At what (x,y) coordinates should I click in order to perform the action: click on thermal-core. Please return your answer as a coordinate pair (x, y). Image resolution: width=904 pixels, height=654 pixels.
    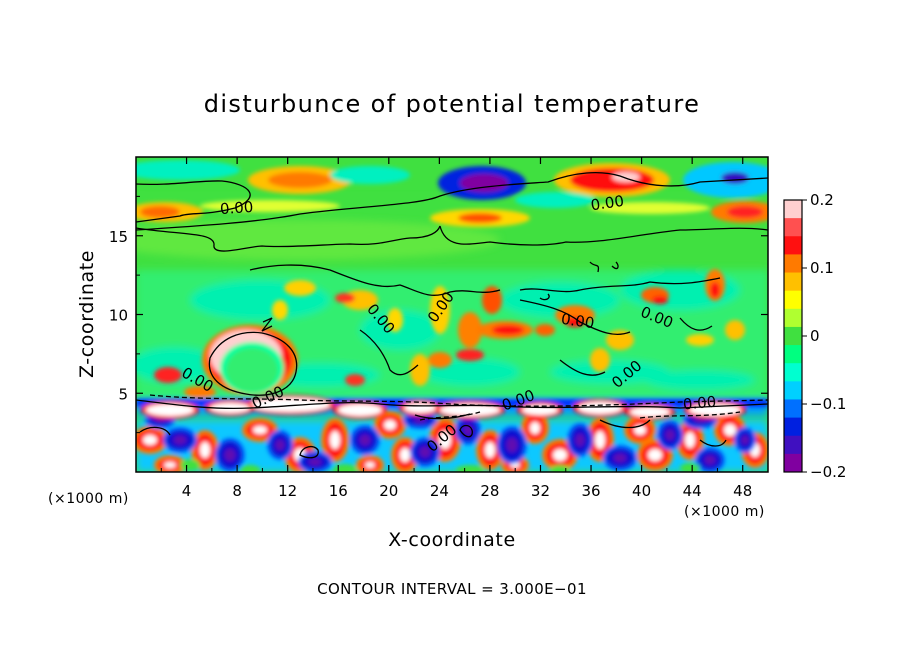
    Looking at the image, I should click on (252, 370).